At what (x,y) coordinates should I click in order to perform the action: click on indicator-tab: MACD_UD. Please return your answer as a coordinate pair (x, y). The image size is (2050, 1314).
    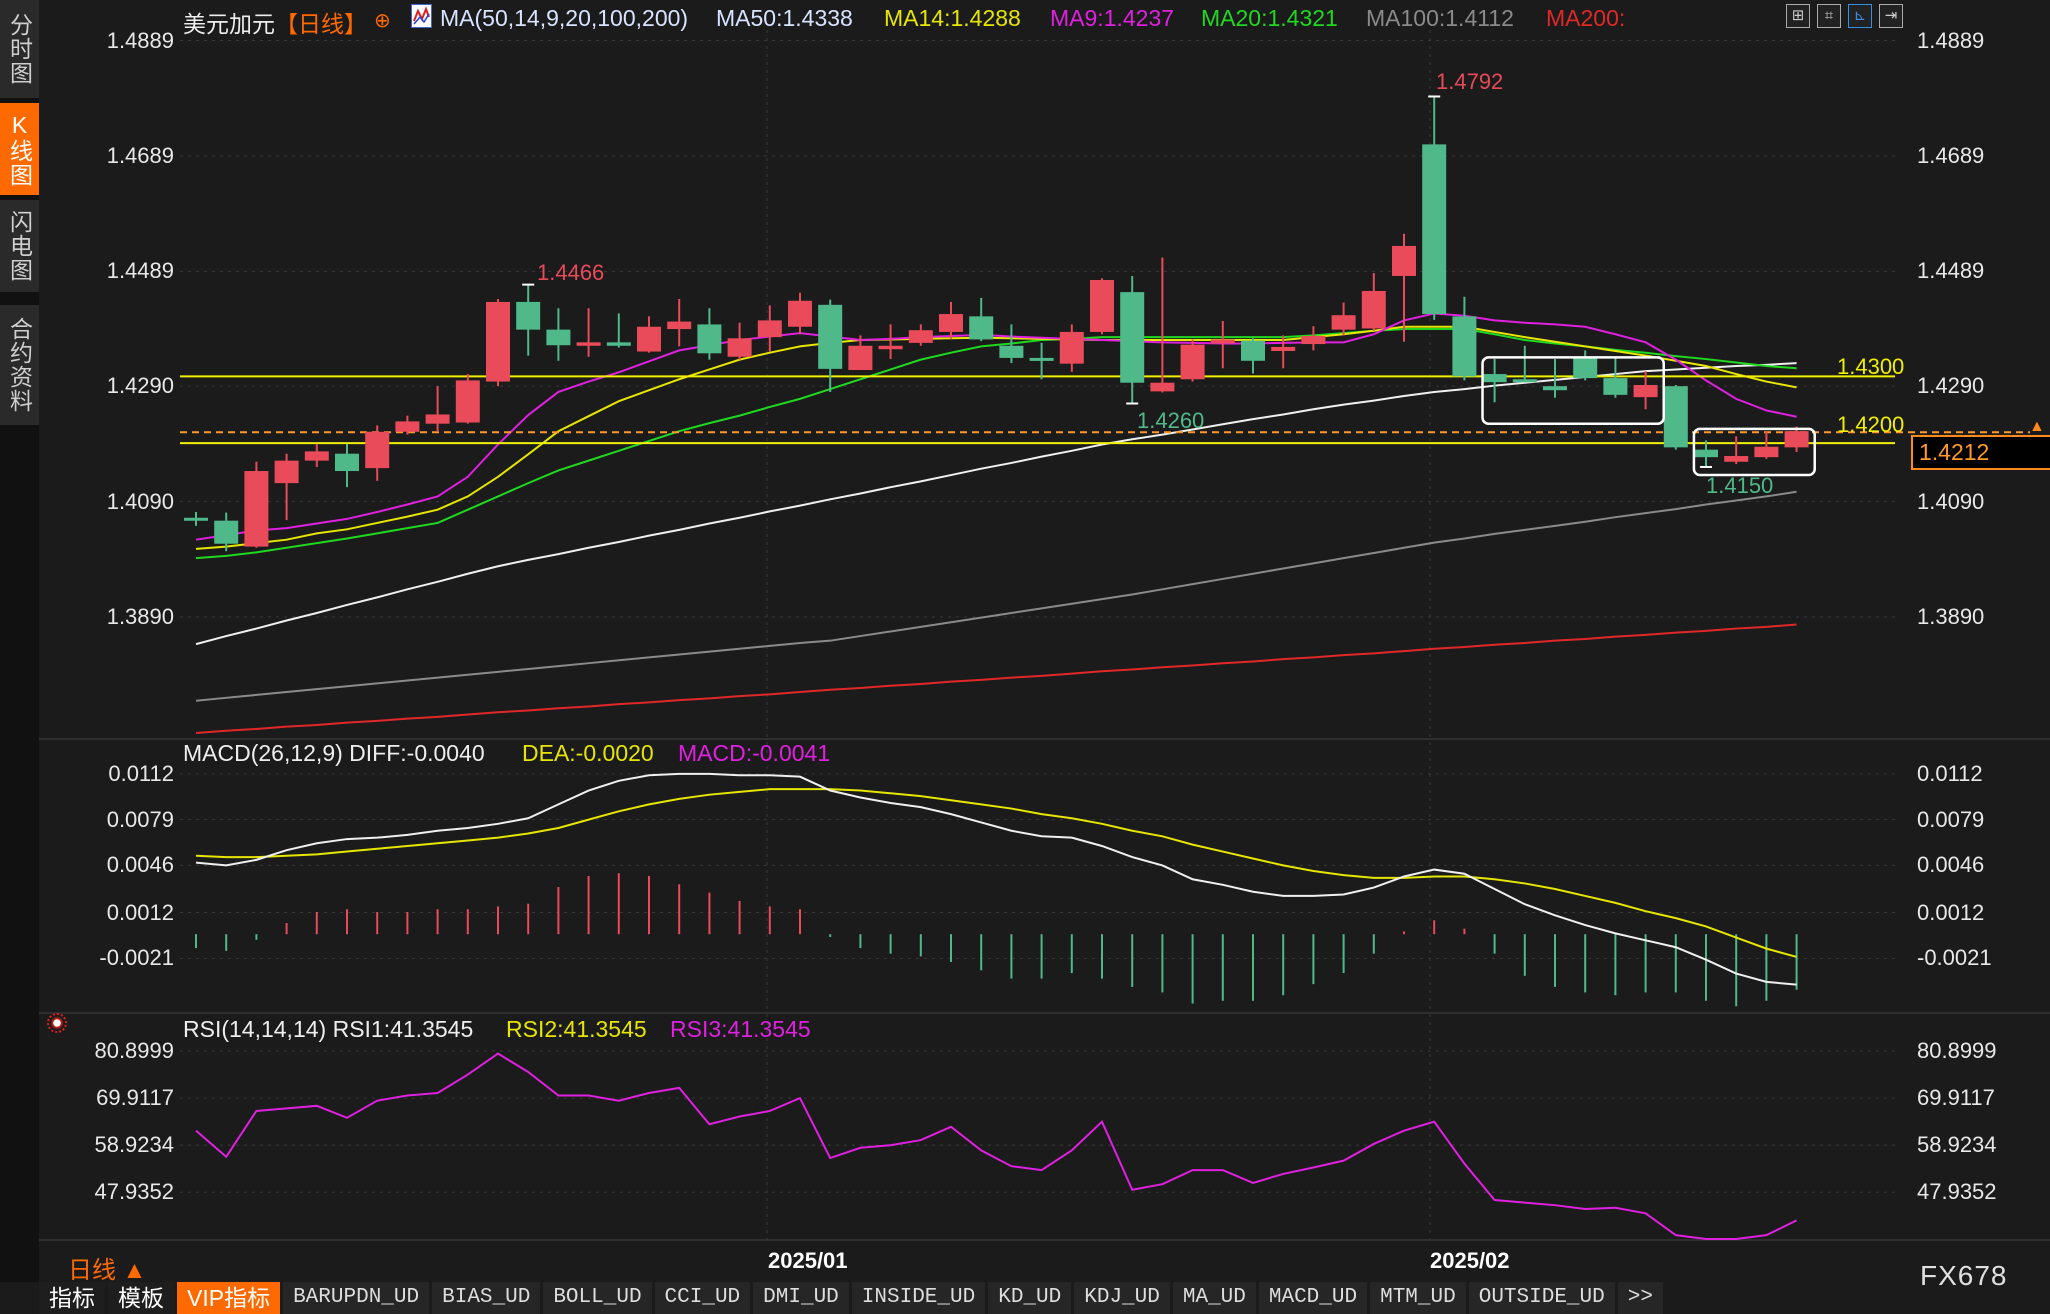
    Looking at the image, I should click on (1313, 1298).